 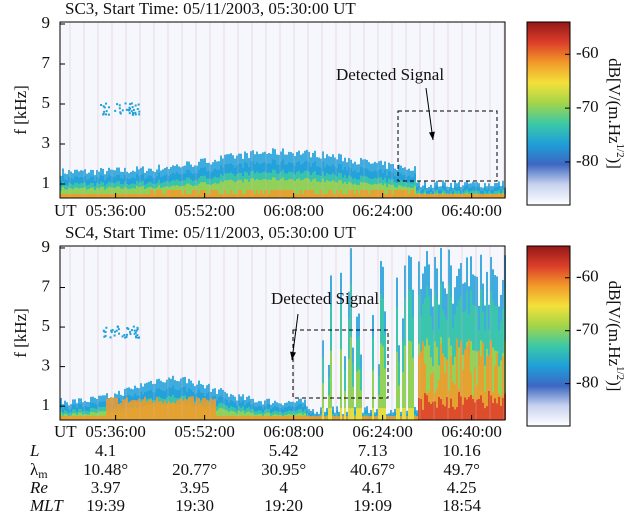 I want to click on row-label-text: λ, so click(x=34, y=469).